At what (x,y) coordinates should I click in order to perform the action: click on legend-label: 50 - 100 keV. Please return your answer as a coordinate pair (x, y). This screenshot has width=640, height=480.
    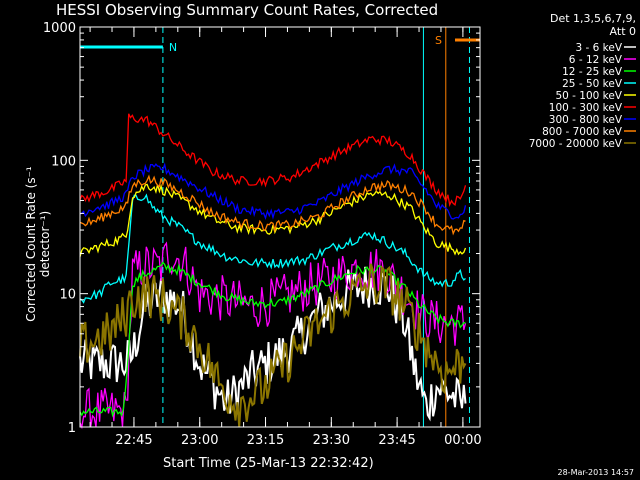
    Looking at the image, I should click on (588, 96).